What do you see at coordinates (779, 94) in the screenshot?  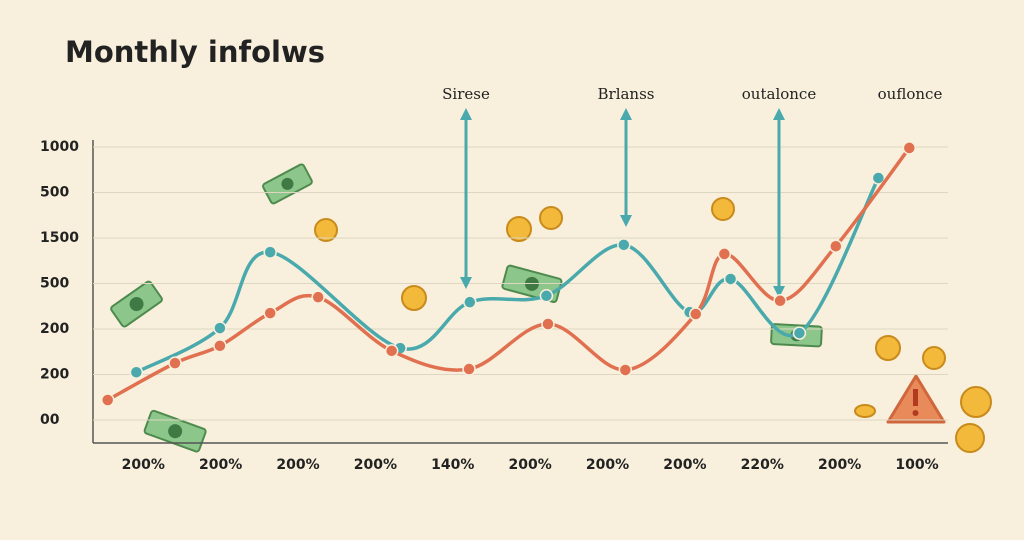 I see `annotation: outalonce` at bounding box center [779, 94].